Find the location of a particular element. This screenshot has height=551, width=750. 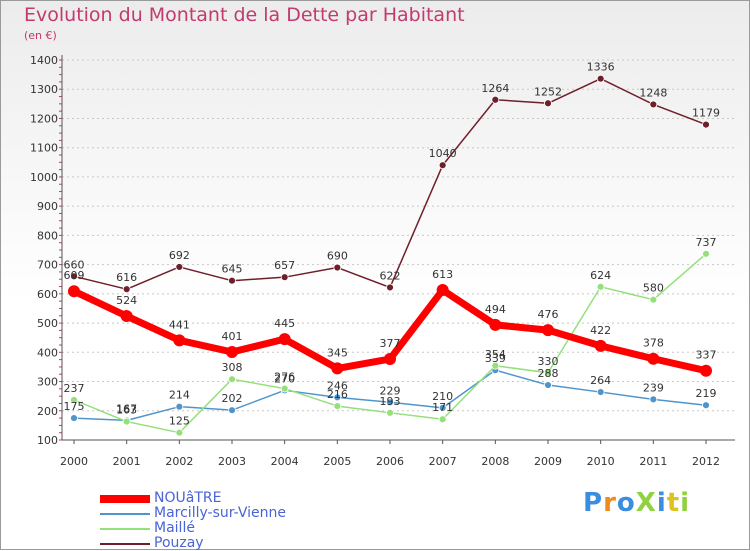

data-label: 193 is located at coordinates (390, 401).